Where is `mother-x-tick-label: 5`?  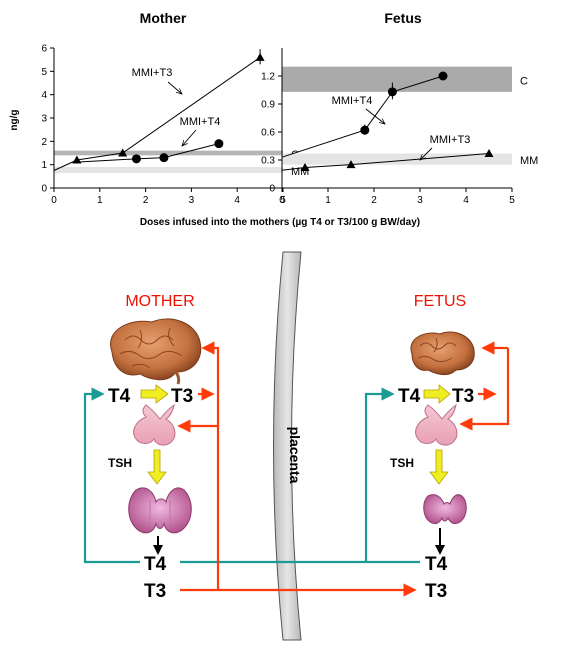
mother-x-tick-label: 5 is located at coordinates (283, 200).